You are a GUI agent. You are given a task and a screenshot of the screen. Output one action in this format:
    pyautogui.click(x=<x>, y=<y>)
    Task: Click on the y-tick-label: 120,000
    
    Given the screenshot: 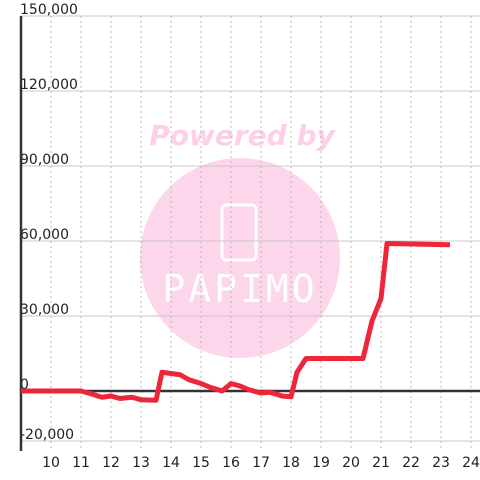 What is the action you would take?
    pyautogui.click(x=49, y=85)
    